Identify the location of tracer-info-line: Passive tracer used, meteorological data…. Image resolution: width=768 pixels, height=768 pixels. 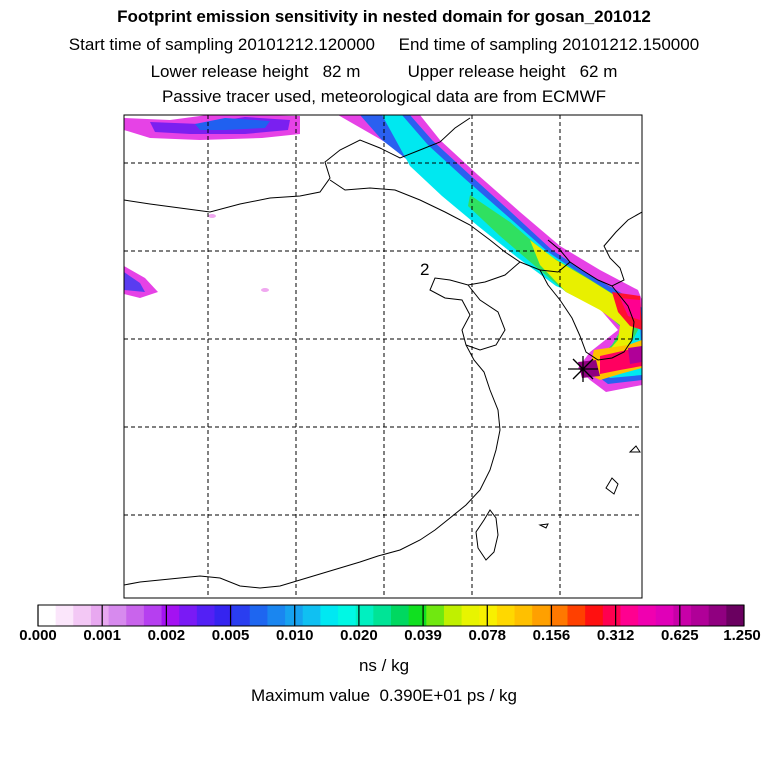
(384, 96).